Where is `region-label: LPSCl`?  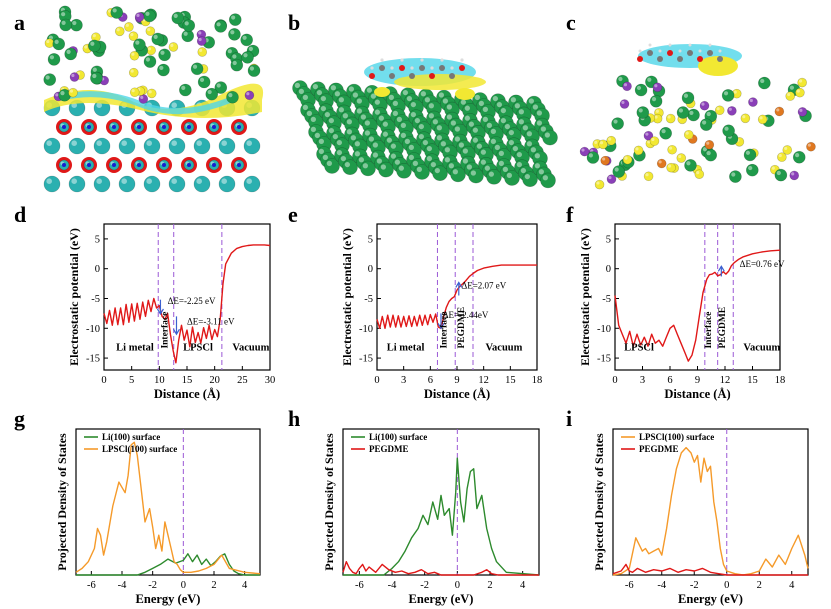
region-label: LPSCl is located at coordinates (198, 347).